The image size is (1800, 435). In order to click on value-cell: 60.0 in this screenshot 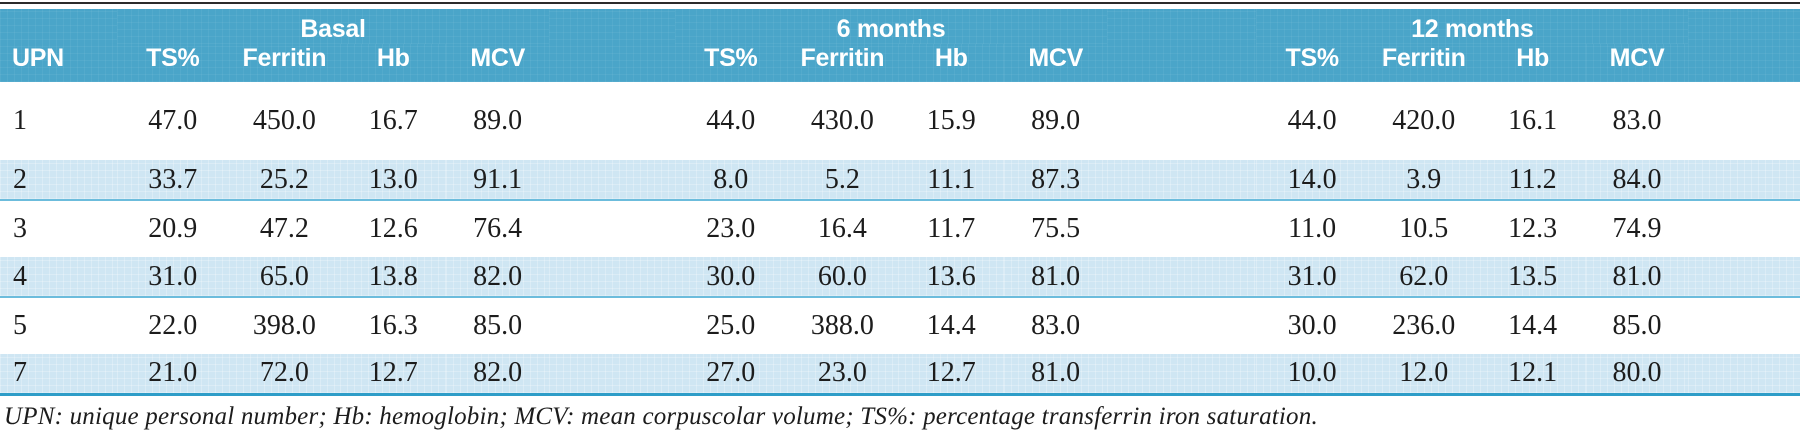, I will do `click(842, 277)`.